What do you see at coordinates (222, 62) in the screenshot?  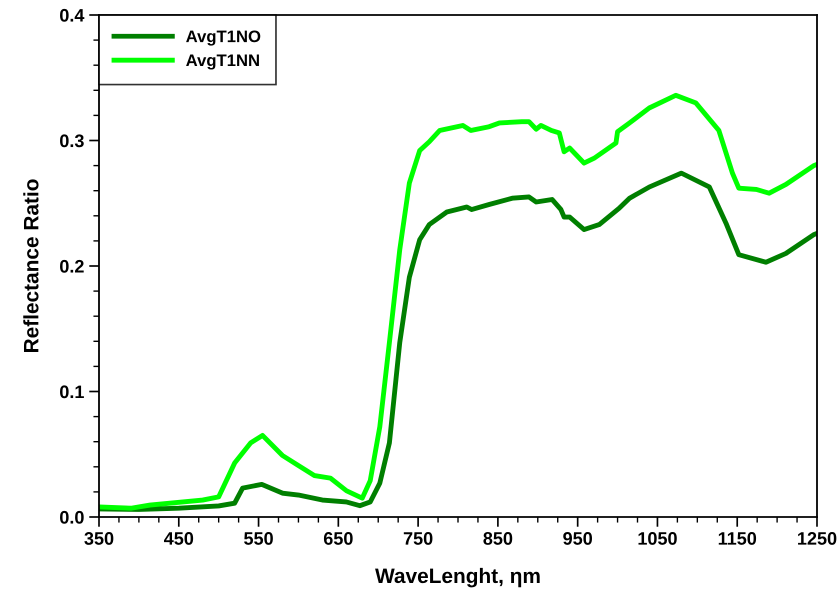 I see `legend-label: AvgT1NN` at bounding box center [222, 62].